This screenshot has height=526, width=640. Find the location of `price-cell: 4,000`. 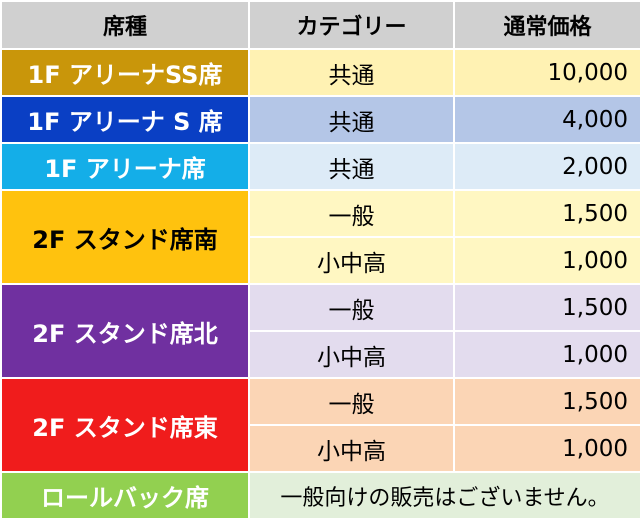

price-cell: 4,000 is located at coordinates (546, 119).